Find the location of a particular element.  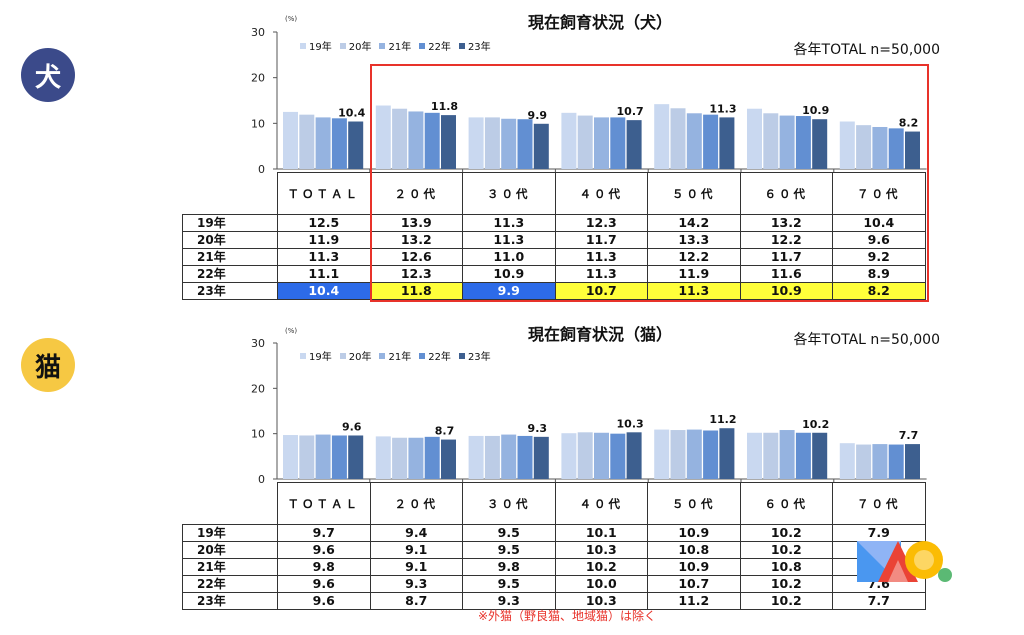

table-cell: 10.8 is located at coordinates (694, 550).